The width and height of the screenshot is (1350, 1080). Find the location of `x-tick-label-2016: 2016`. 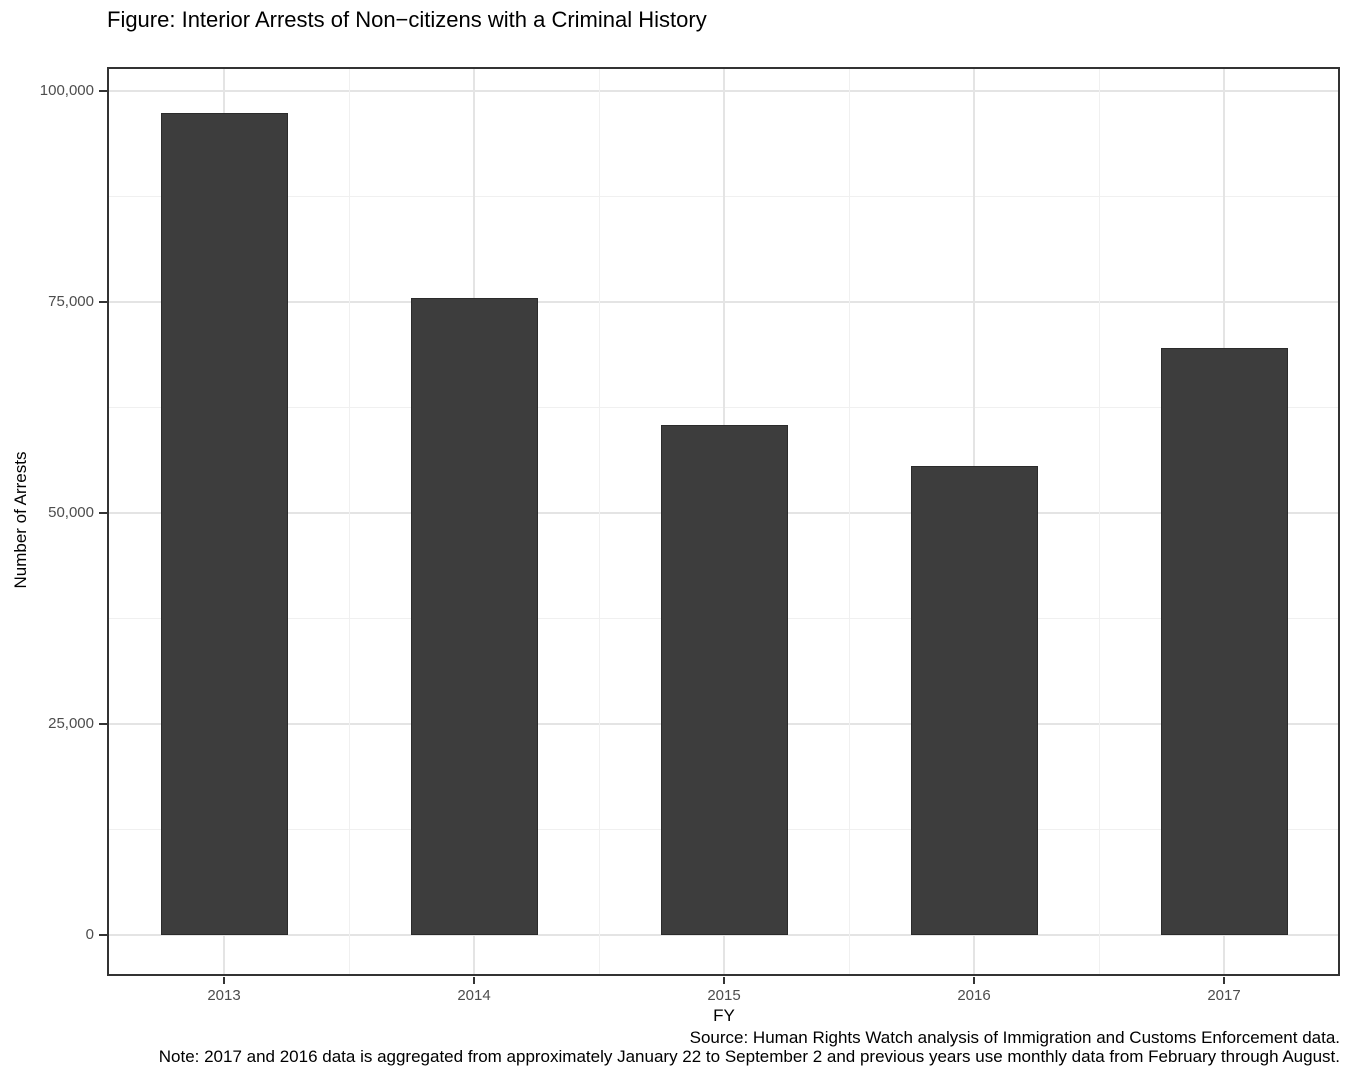

x-tick-label-2016: 2016 is located at coordinates (974, 995).